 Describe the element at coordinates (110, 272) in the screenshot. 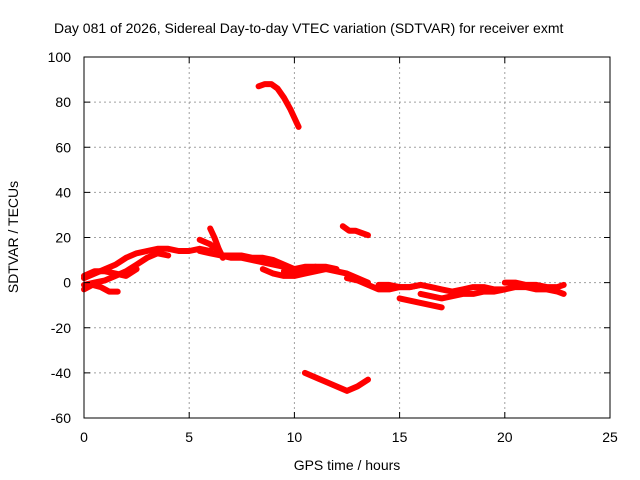

I see `series-track-d` at that location.